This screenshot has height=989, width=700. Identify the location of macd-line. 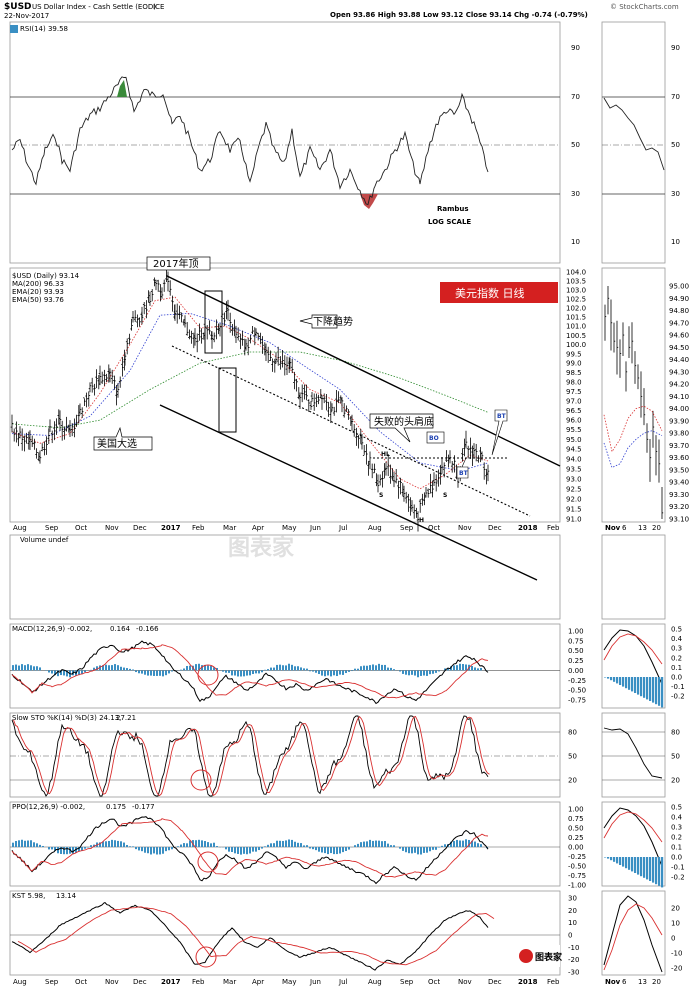
(250, 672).